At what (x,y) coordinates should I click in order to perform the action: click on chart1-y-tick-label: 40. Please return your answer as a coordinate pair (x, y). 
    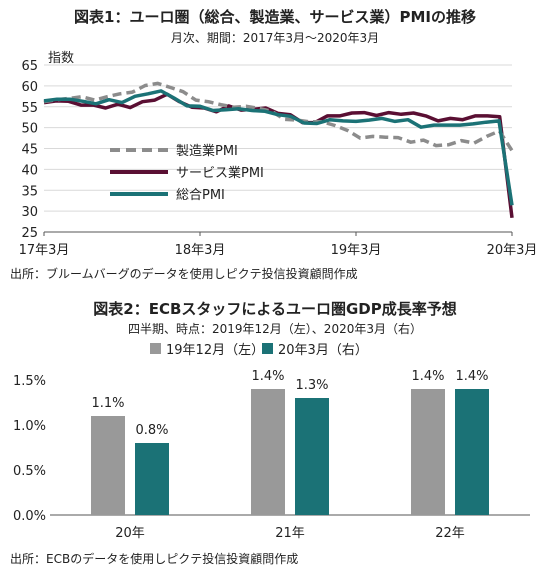
    Looking at the image, I should click on (29, 170).